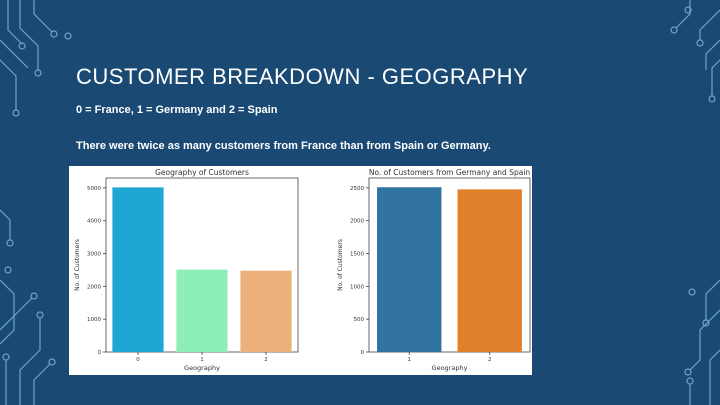  Describe the element at coordinates (177, 110) in the screenshot. I see `encoding-note: 0 = France, 1 = Germany and 2 = Spain` at that location.